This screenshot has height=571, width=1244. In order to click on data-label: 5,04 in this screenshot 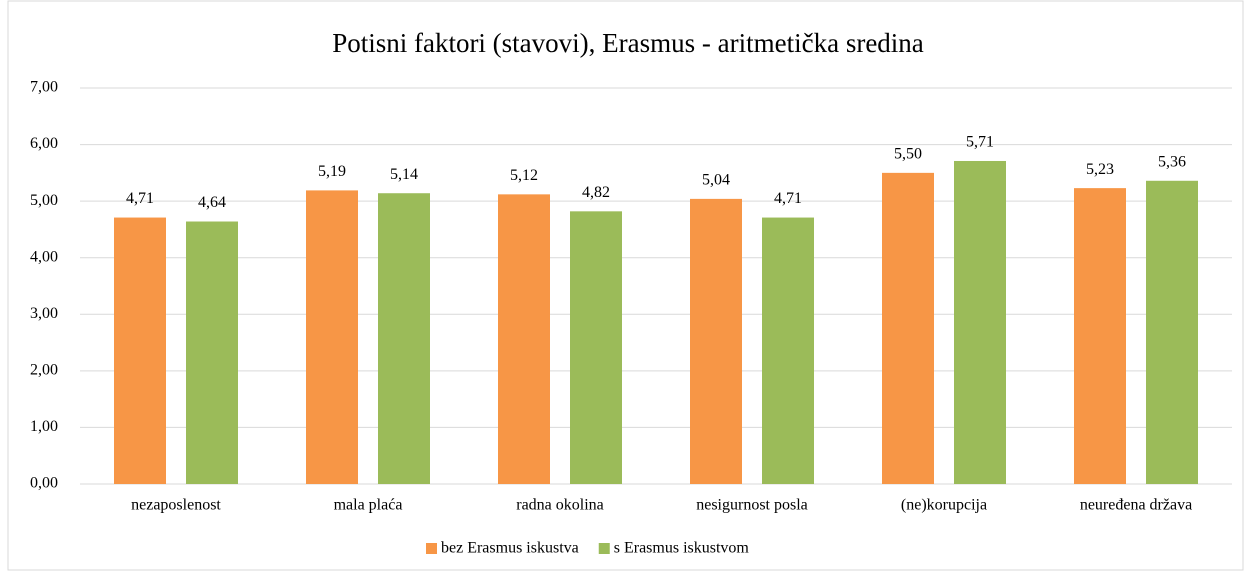, I will do `click(716, 180)`.